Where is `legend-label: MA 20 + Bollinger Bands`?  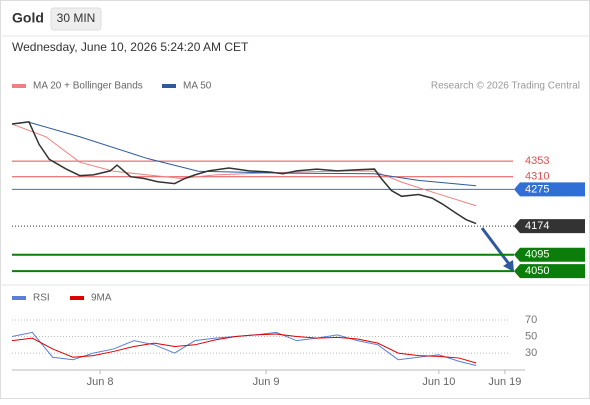
legend-label: MA 20 + Bollinger Bands is located at coordinates (88, 86).